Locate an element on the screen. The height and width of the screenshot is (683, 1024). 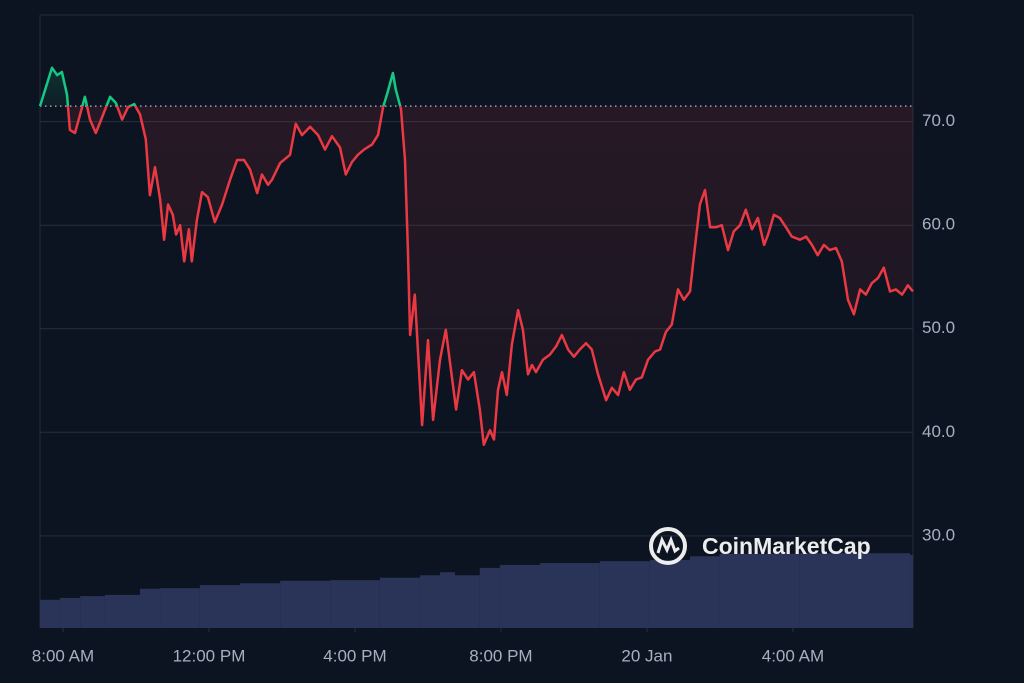
logo-ring is located at coordinates (668, 546).